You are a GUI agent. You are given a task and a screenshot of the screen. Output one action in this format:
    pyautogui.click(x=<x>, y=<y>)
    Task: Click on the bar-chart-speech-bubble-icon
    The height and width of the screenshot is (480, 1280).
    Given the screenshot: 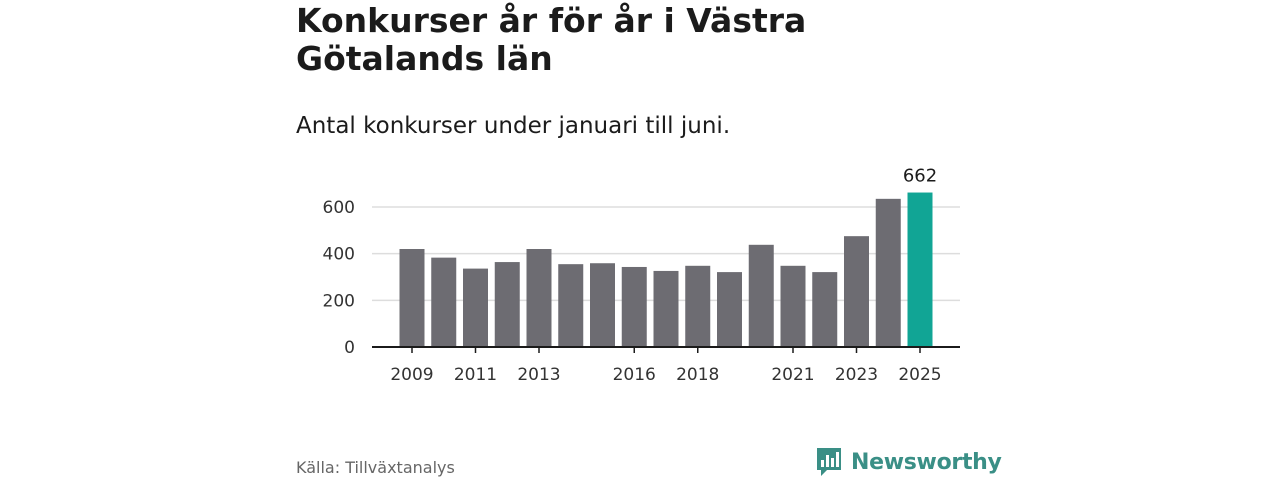 What is the action you would take?
    pyautogui.click(x=829, y=462)
    